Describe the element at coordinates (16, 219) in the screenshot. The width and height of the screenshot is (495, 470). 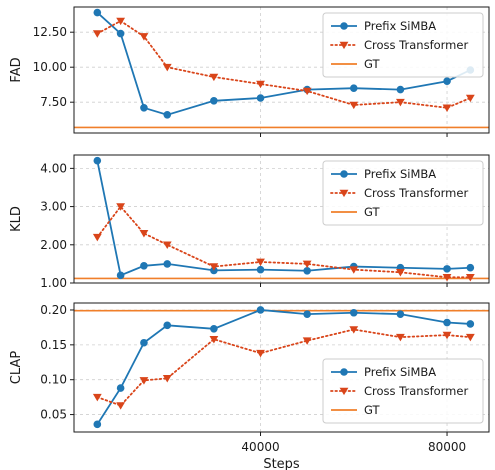
I see `y-axis-label: KLD` at that location.